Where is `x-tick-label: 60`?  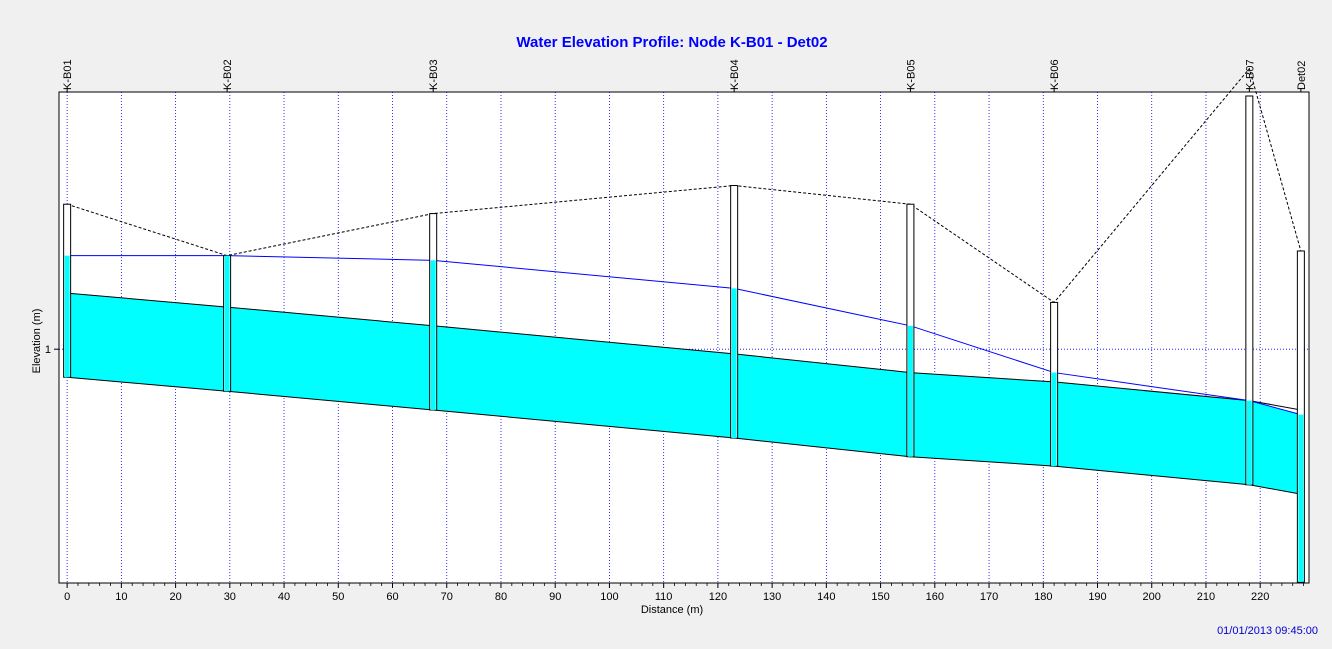
x-tick-label: 60 is located at coordinates (392, 597).